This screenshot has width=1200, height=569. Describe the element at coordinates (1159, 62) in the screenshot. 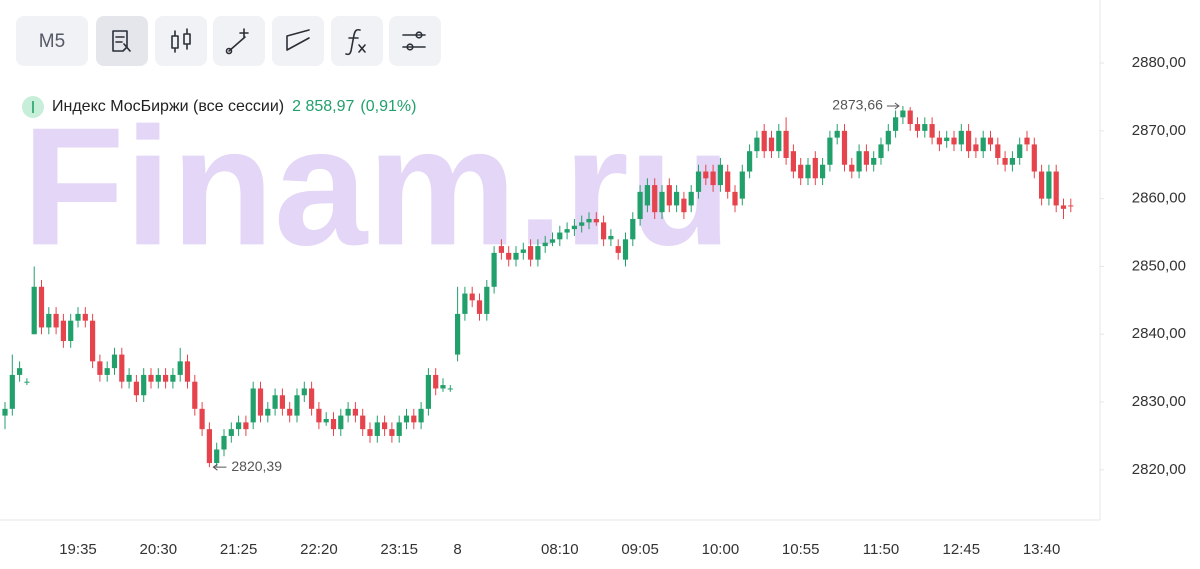

I see `y-tick-label: 2880,00` at that location.